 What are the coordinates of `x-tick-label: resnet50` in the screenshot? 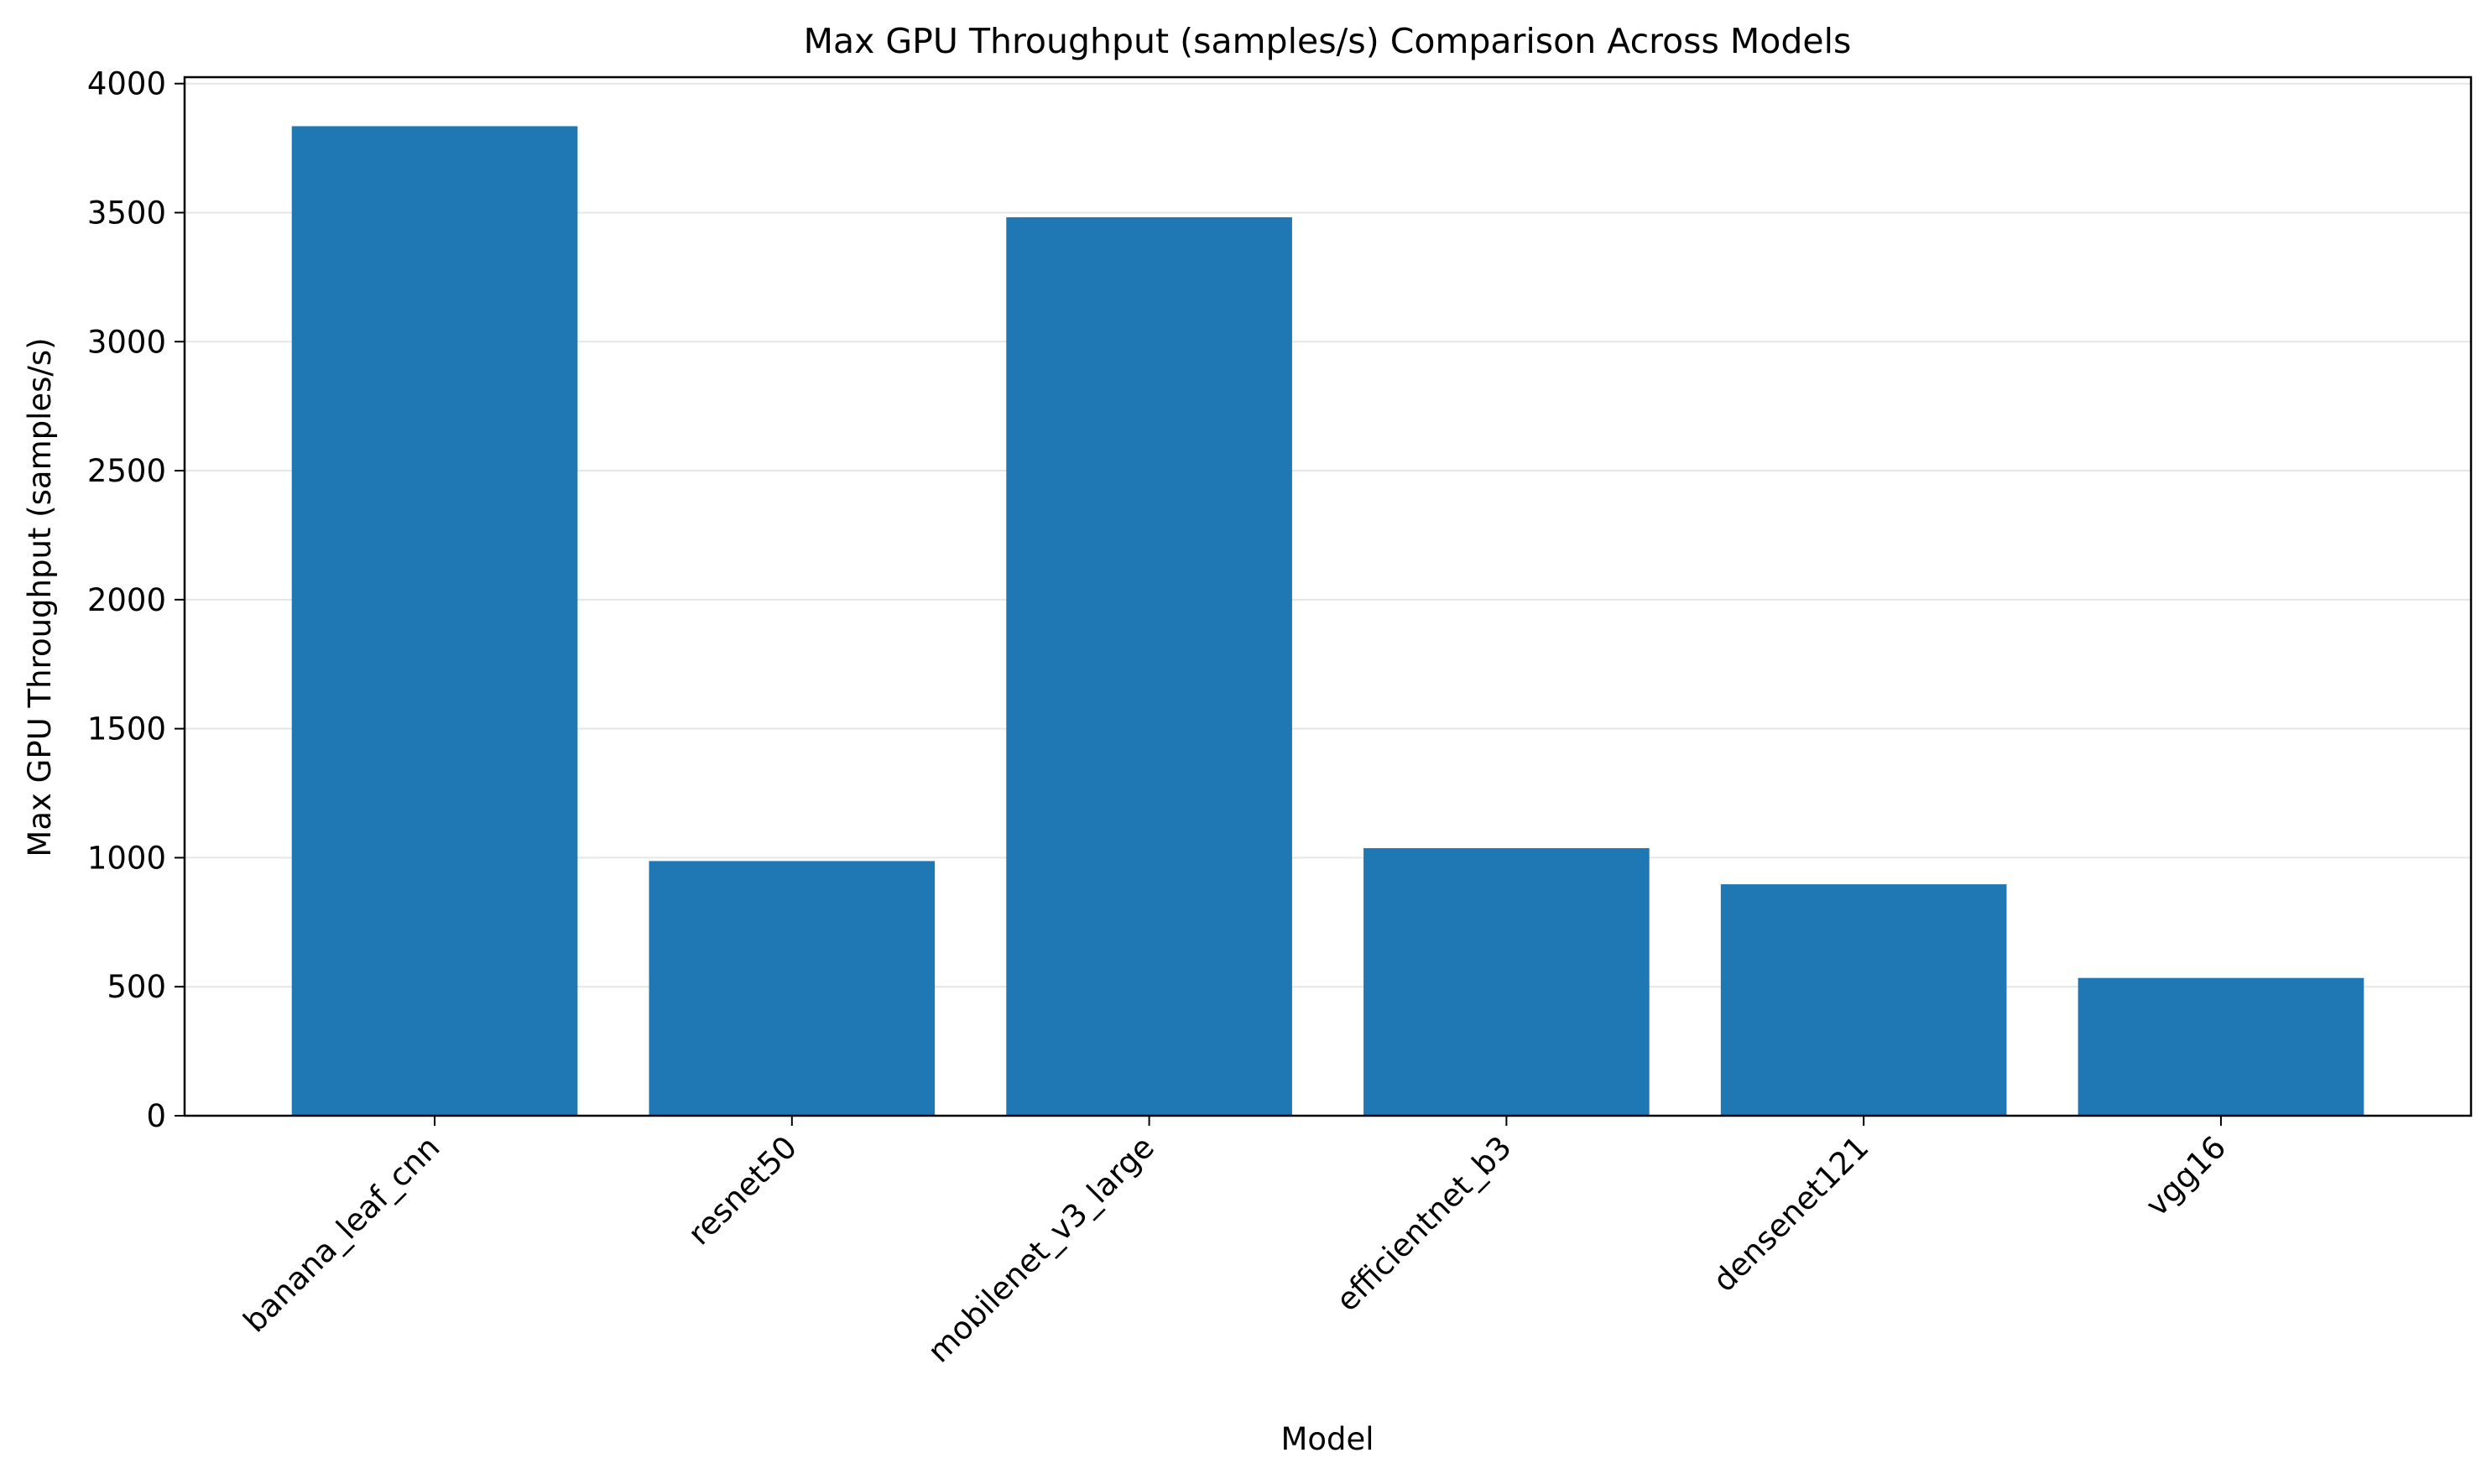 It's located at (743, 1190).